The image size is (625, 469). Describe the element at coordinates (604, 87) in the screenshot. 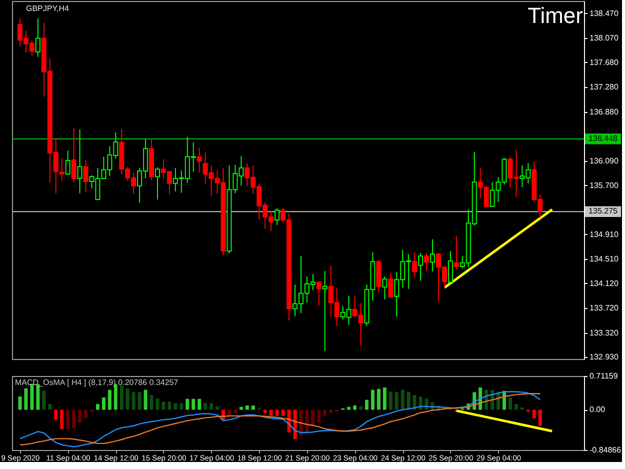

I see `y-tick-label: 137.280` at that location.